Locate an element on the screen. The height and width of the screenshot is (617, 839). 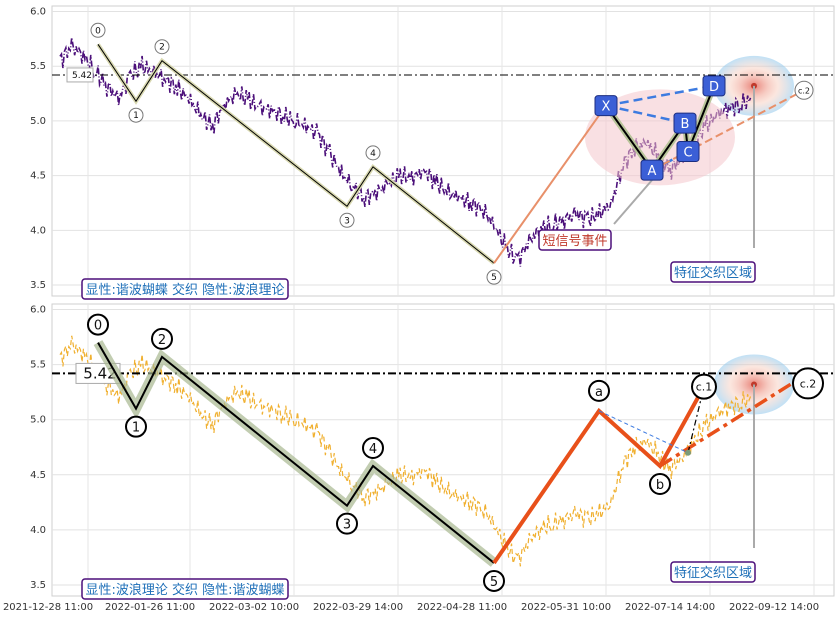
top-wave-label: 2 is located at coordinates (162, 48).